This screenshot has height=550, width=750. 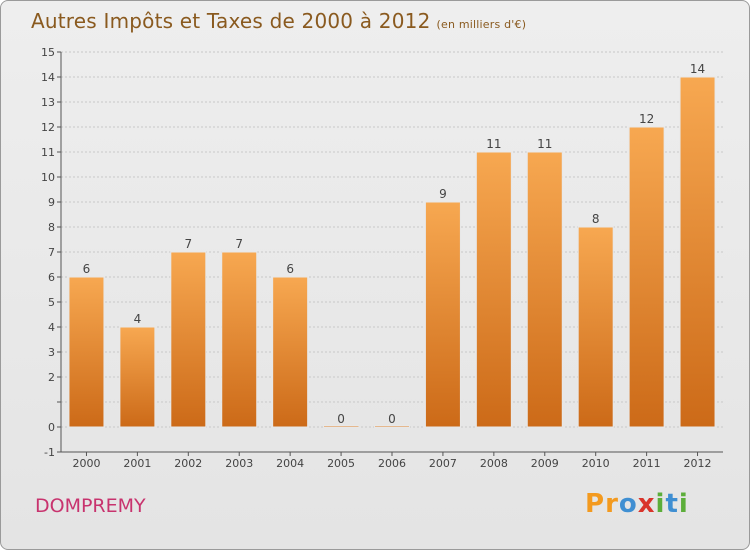 What do you see at coordinates (698, 463) in the screenshot?
I see `x-tick-label: 2012` at bounding box center [698, 463].